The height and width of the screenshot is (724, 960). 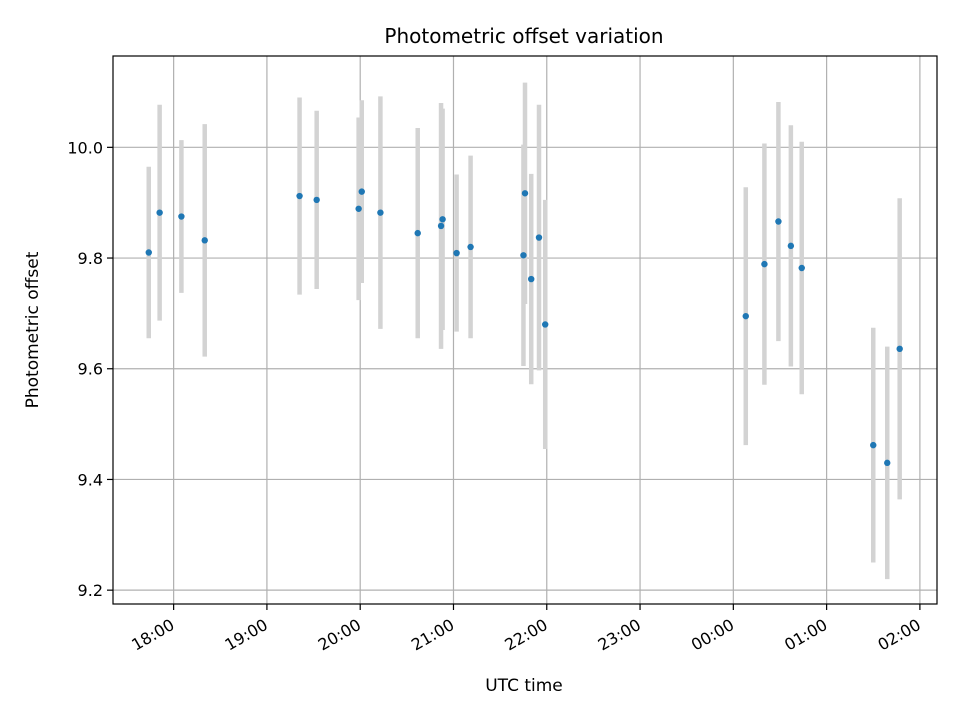 What do you see at coordinates (523, 36) in the screenshot?
I see `chart-title: Photometric offset variation` at bounding box center [523, 36].